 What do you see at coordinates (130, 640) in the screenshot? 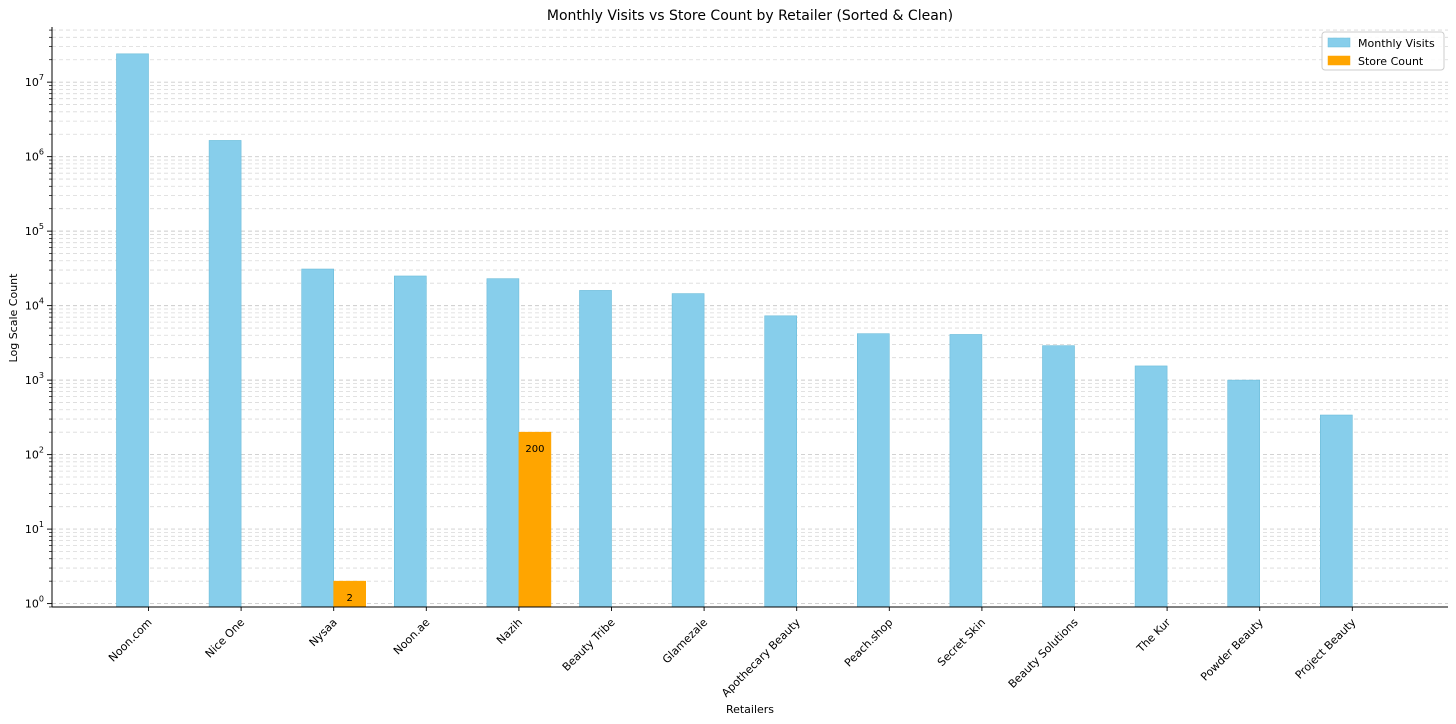
I see `x-tick-label: Noon.com` at bounding box center [130, 640].